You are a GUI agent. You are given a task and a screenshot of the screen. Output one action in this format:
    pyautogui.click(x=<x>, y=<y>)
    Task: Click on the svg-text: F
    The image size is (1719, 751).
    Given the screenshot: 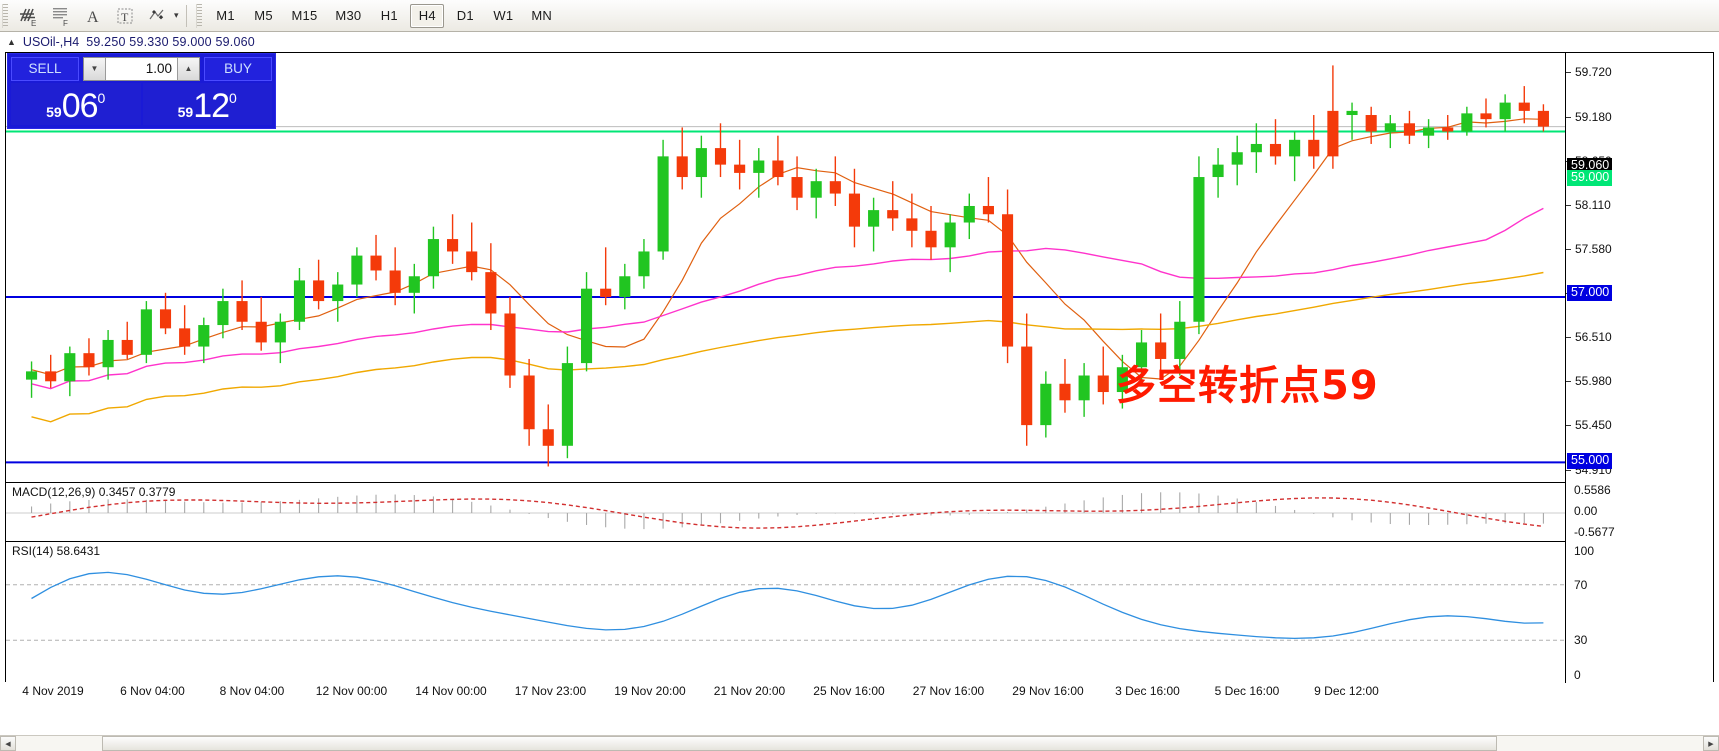 What is the action you would take?
    pyautogui.click(x=65, y=23)
    